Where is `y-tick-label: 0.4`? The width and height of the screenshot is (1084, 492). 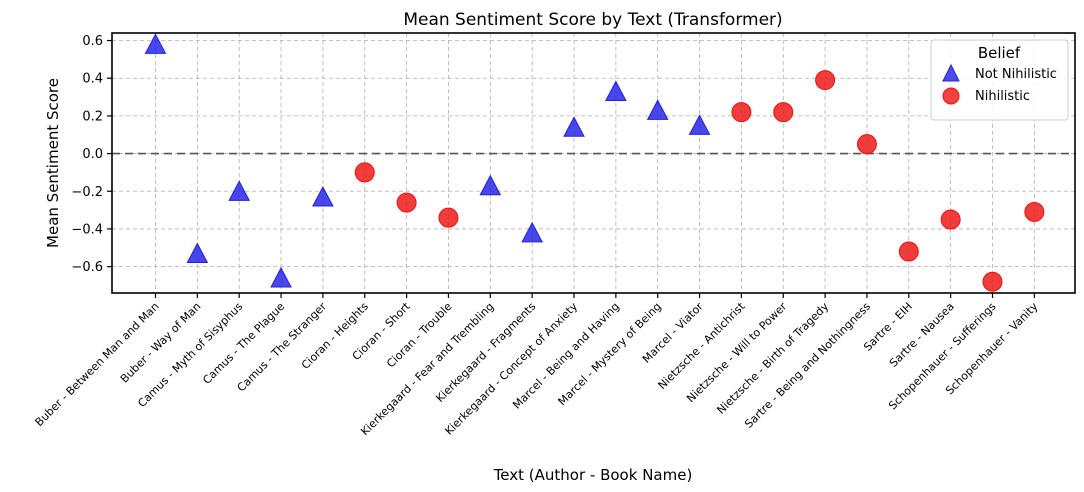
y-tick-label: 0.4 is located at coordinates (92, 79).